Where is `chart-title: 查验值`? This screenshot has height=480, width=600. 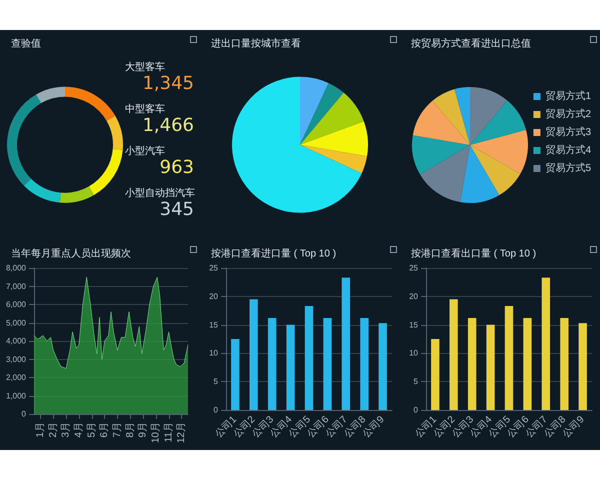
chart-title: 查验值 is located at coordinates (26, 44).